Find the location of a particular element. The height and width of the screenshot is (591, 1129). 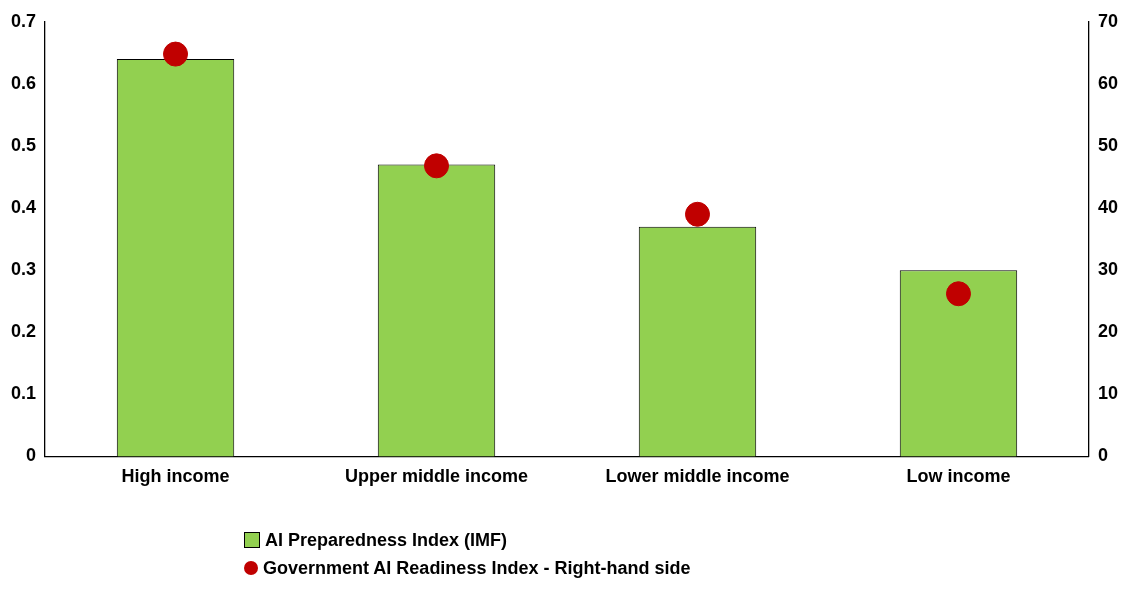

y-tick-label: 0.5 is located at coordinates (23, 144).